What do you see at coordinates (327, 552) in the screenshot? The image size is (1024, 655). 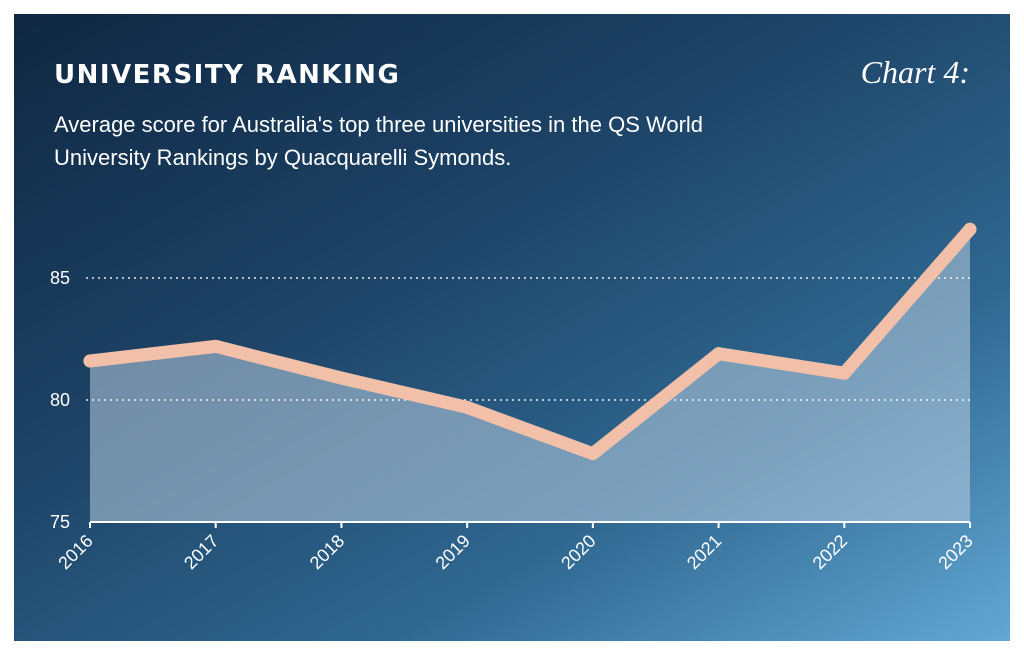 I see `x-tick-label-2018: 2018` at bounding box center [327, 552].